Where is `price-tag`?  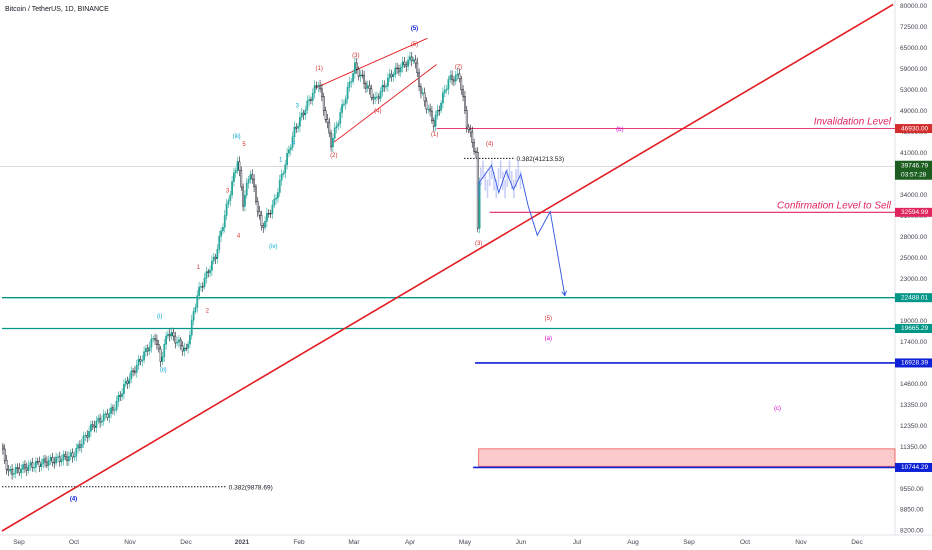 price-tag is located at coordinates (913, 212).